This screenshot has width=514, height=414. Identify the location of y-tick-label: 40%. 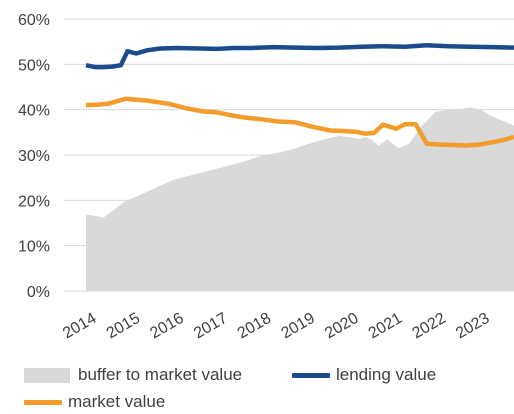
(34, 111).